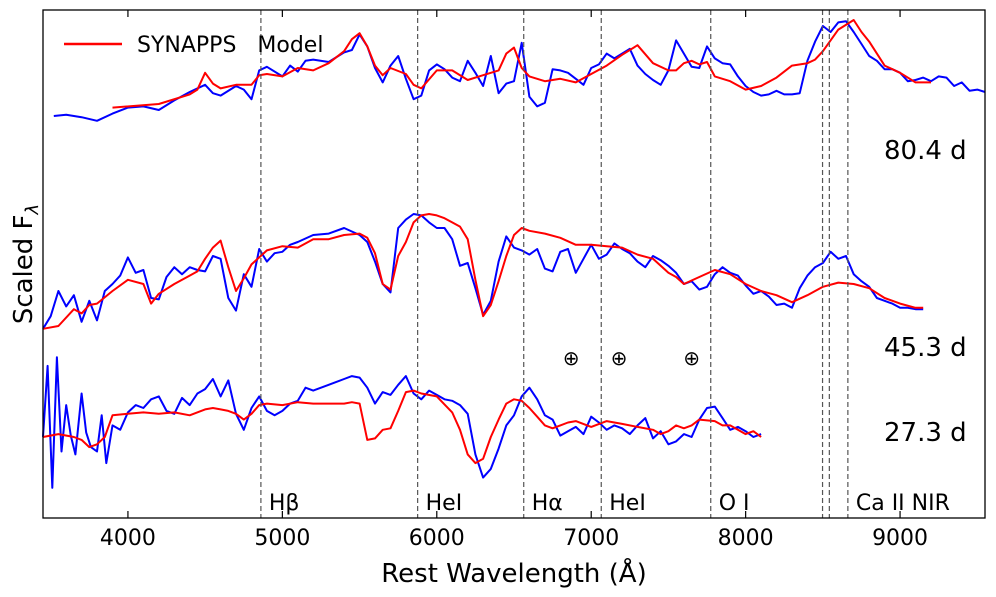 The width and height of the screenshot is (996, 597). I want to click on x-tick-label: 4000, so click(128, 538).